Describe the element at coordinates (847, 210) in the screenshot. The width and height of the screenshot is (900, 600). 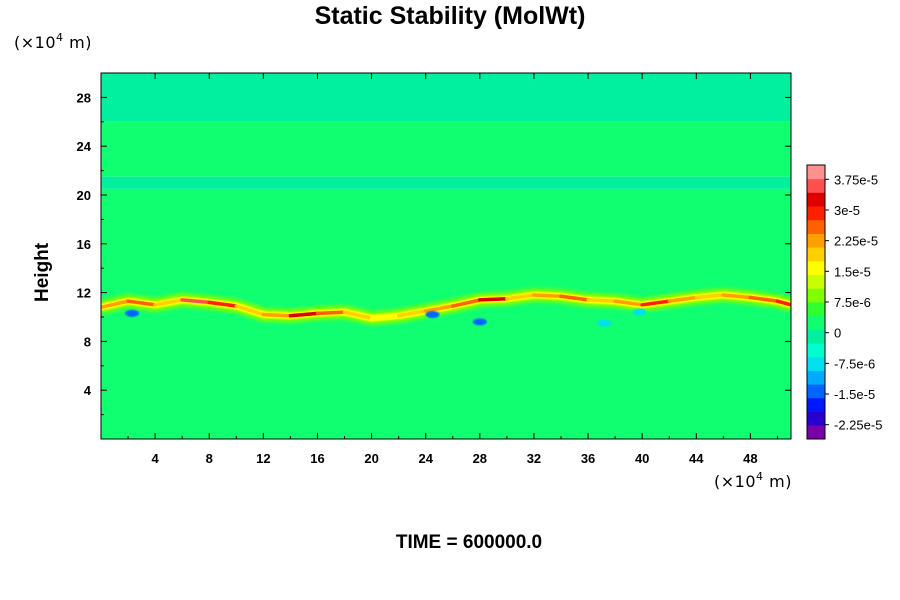
I see `colorbar-label: 3e-5` at that location.